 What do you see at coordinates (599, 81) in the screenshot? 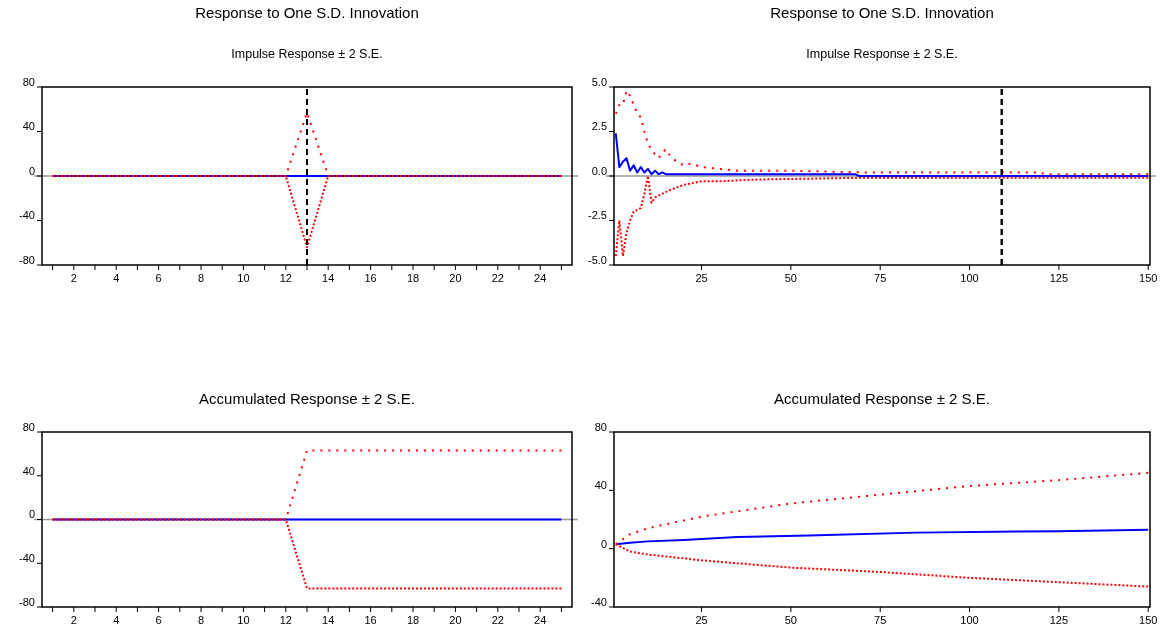
I see `y-tick-label: 5.0` at bounding box center [599, 81].